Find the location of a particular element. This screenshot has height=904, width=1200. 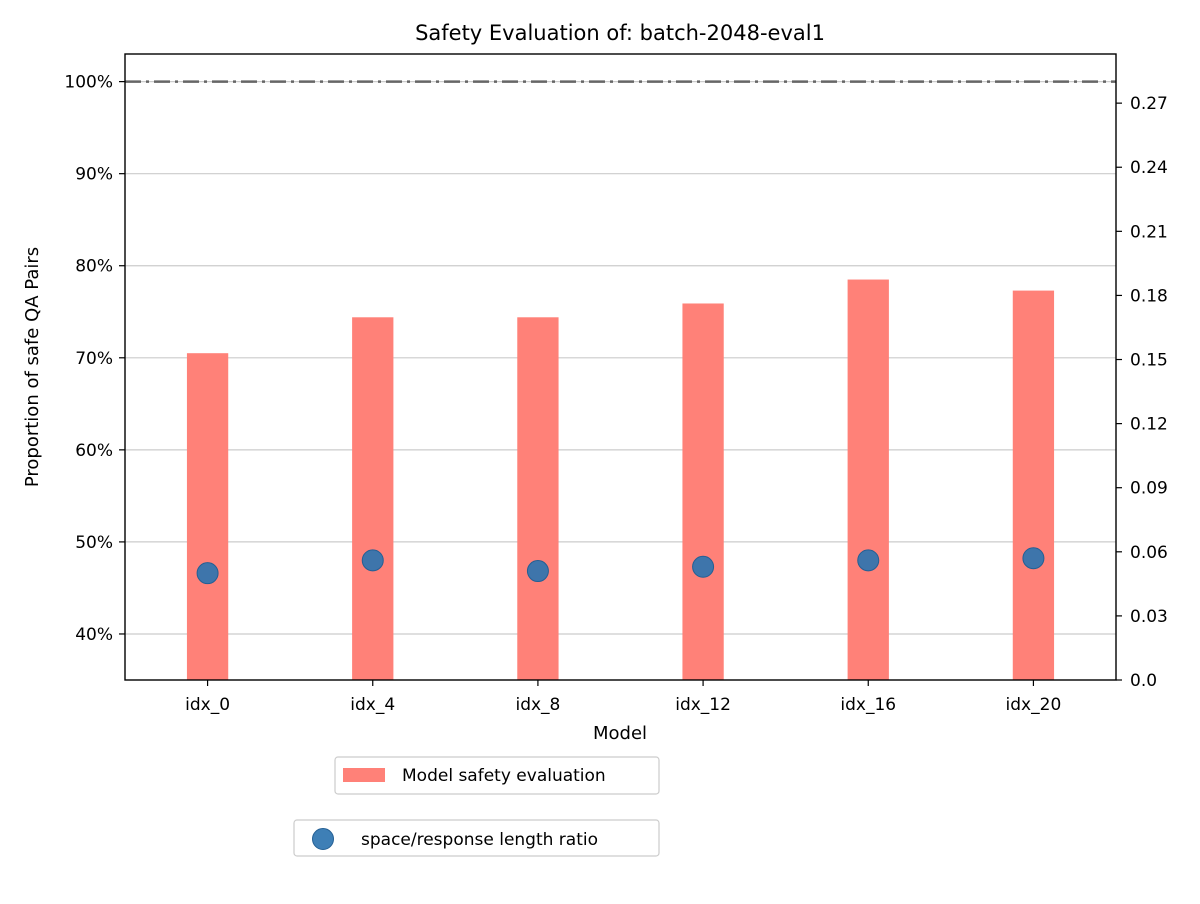

legend-marker is located at coordinates (323, 839).